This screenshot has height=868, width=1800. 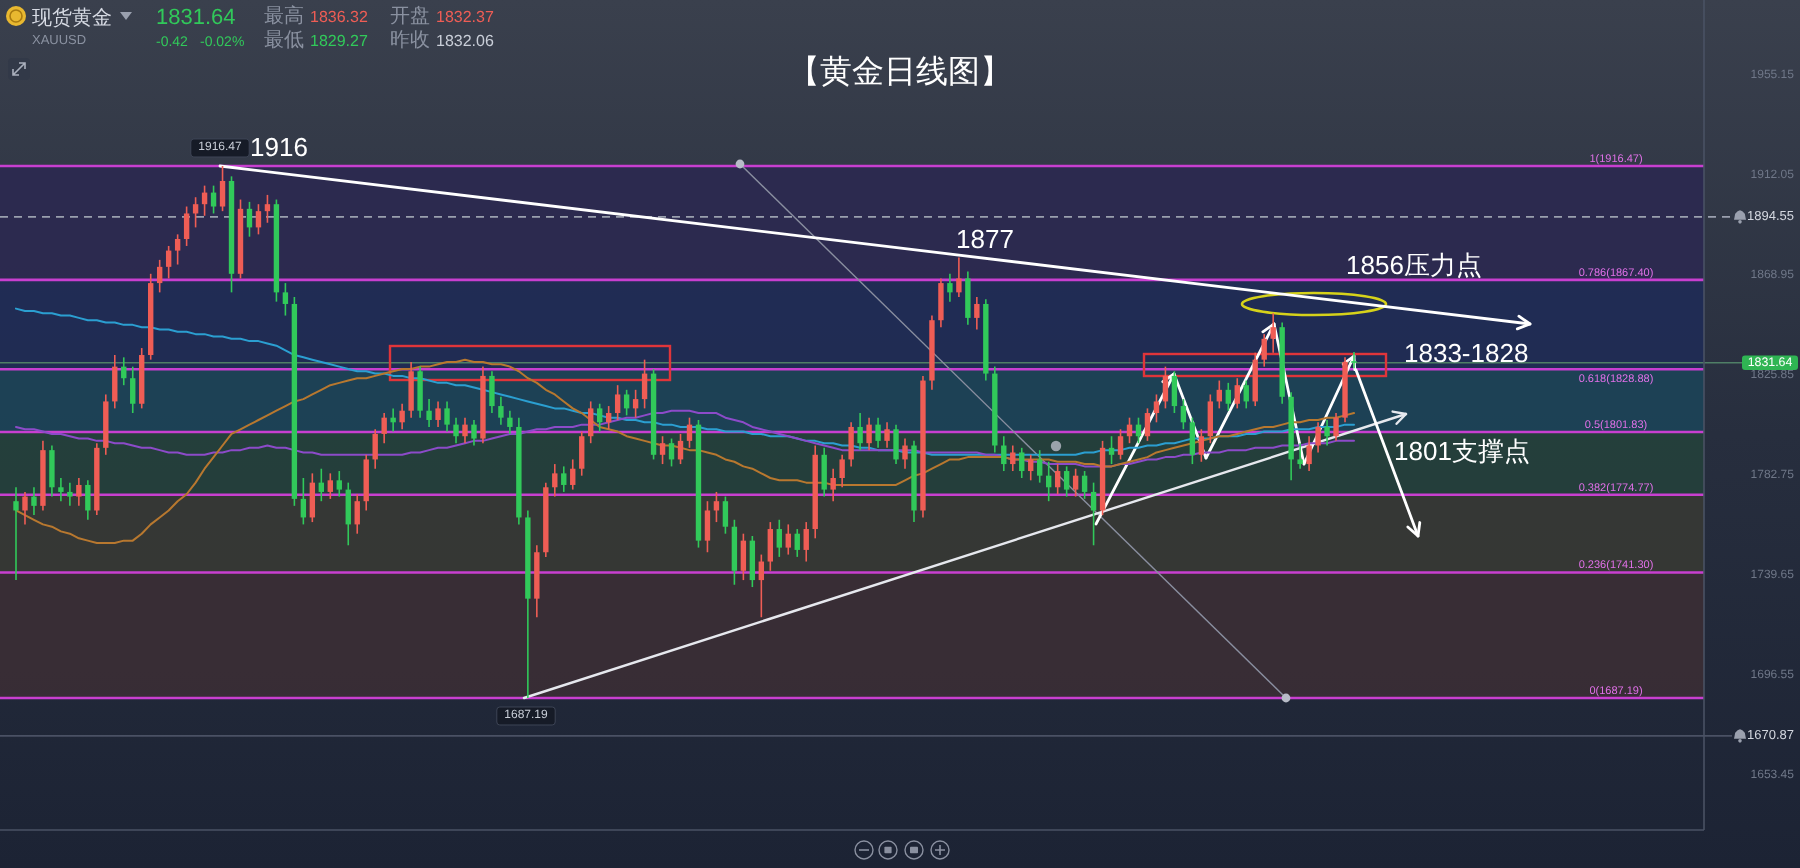 I want to click on chart-subtitle: 现货黄金, so click(x=72, y=18).